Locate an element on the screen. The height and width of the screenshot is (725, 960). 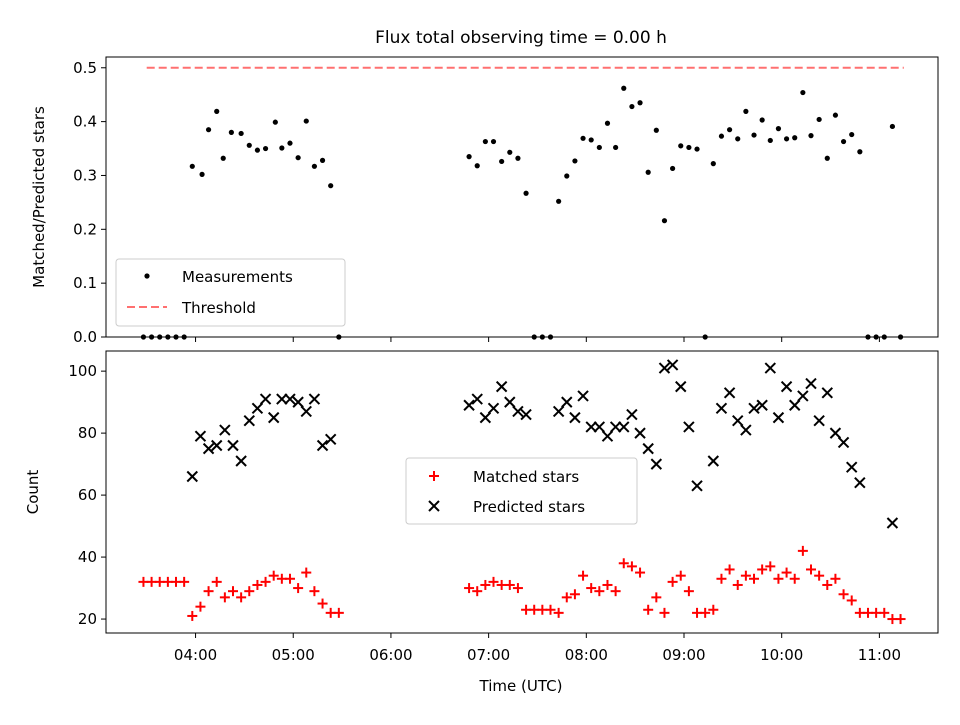
y-tick-label: 60 is located at coordinates (87, 495).